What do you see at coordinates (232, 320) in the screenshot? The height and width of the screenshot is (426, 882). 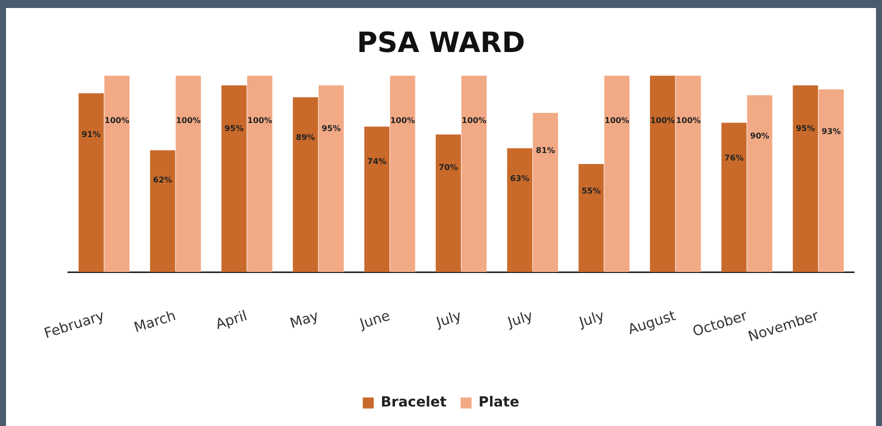 I see `x-tick-label: April` at bounding box center [232, 320].